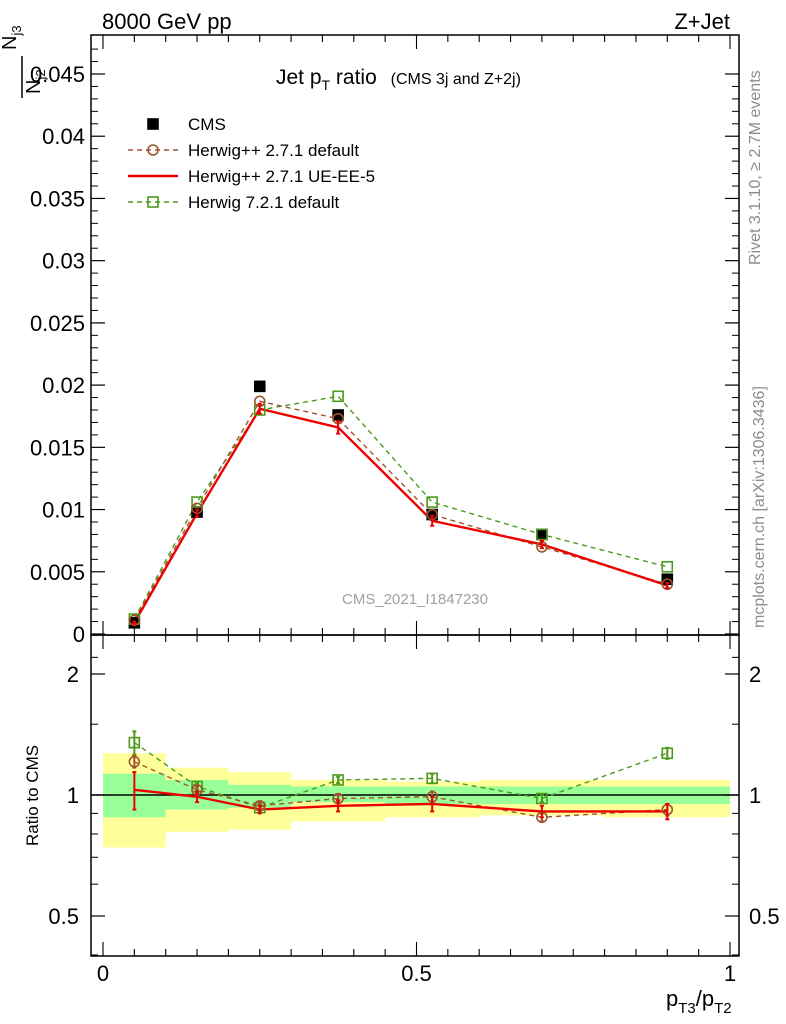  What do you see at coordinates (755, 795) in the screenshot?
I see `lower-ytick-label-right: 1` at bounding box center [755, 795].